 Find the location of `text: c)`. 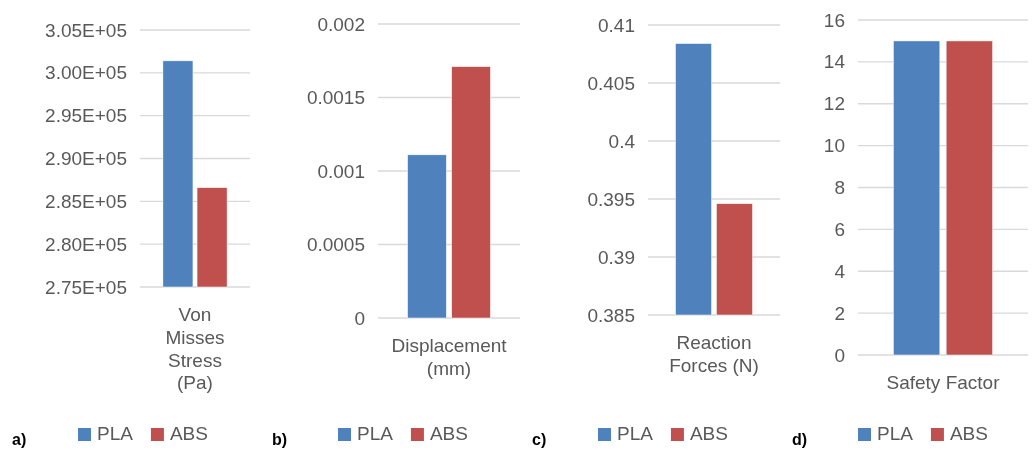

text: c) is located at coordinates (539, 439).